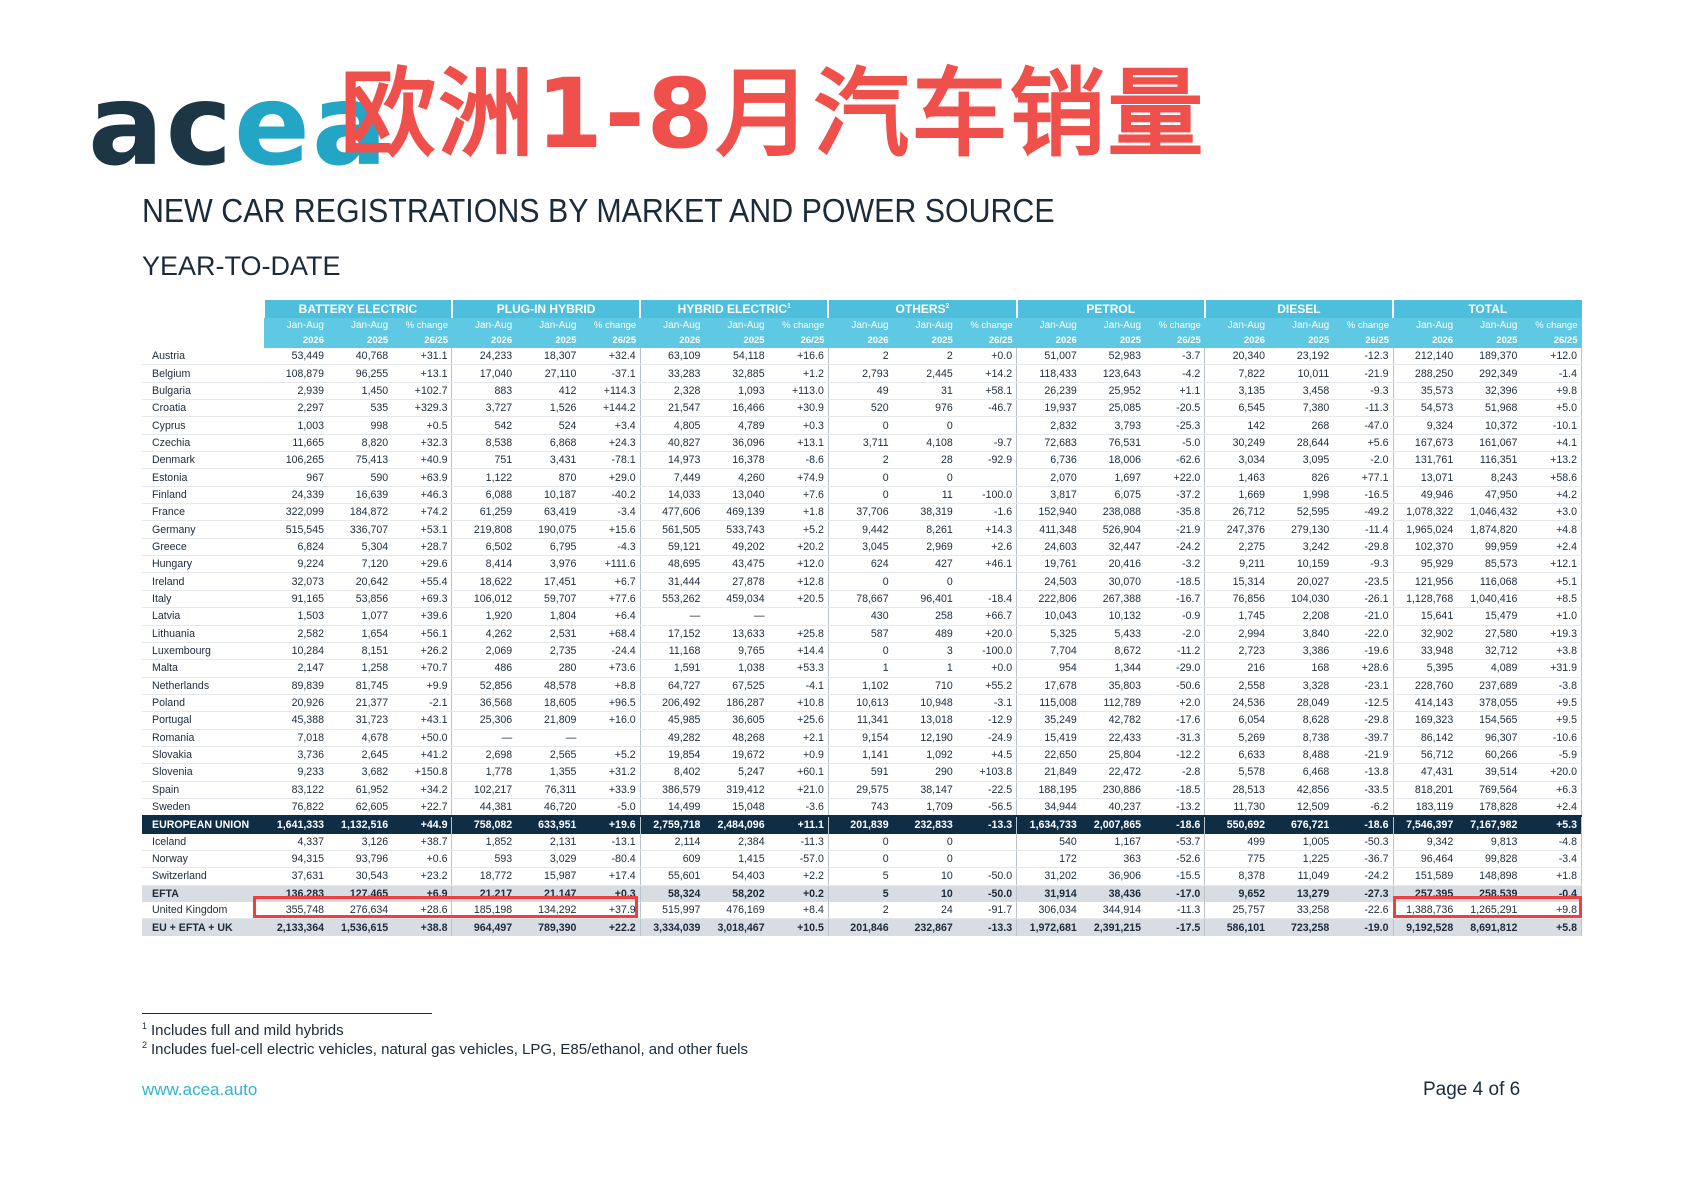 Image resolution: width=1682 pixels, height=1190 pixels. I want to click on table-cell: 6,795, so click(548, 547).